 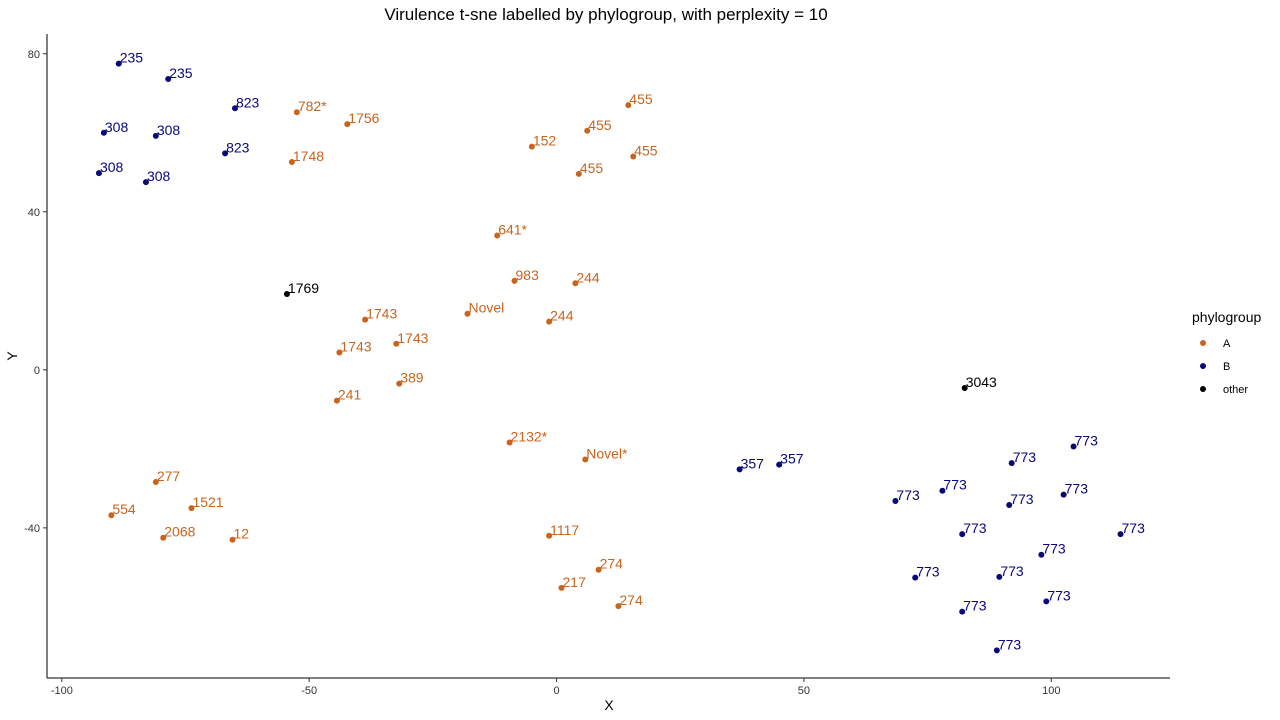 What do you see at coordinates (62, 691) in the screenshot?
I see `x-tick-label: -100` at bounding box center [62, 691].